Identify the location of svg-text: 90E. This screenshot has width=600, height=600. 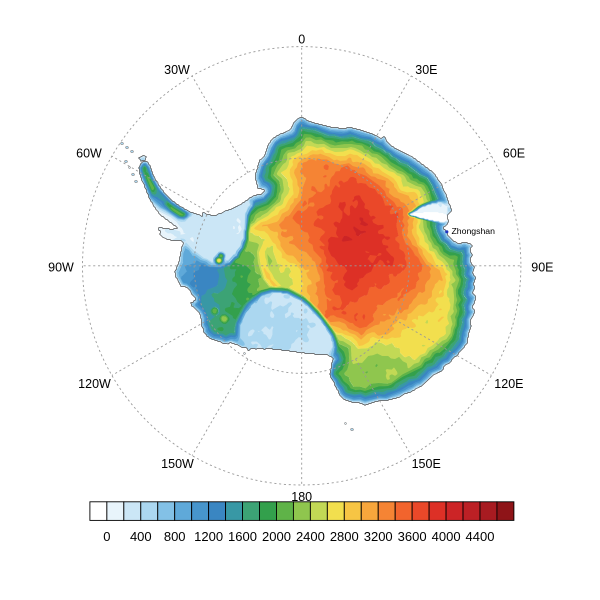
(542, 268).